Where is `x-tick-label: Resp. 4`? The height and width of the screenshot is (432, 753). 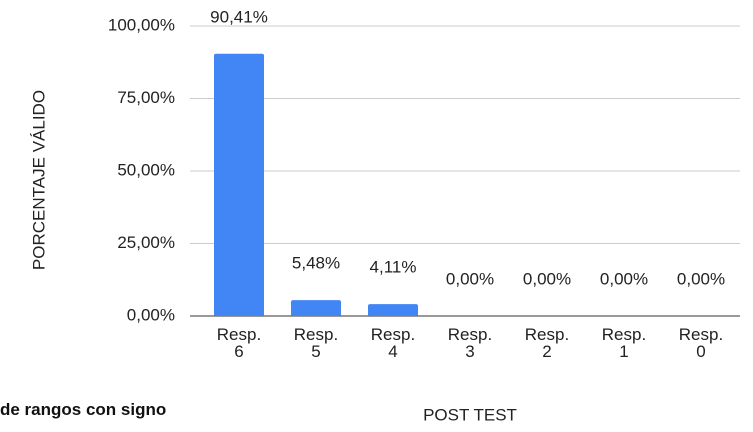 x-tick-label: Resp. 4 is located at coordinates (393, 343).